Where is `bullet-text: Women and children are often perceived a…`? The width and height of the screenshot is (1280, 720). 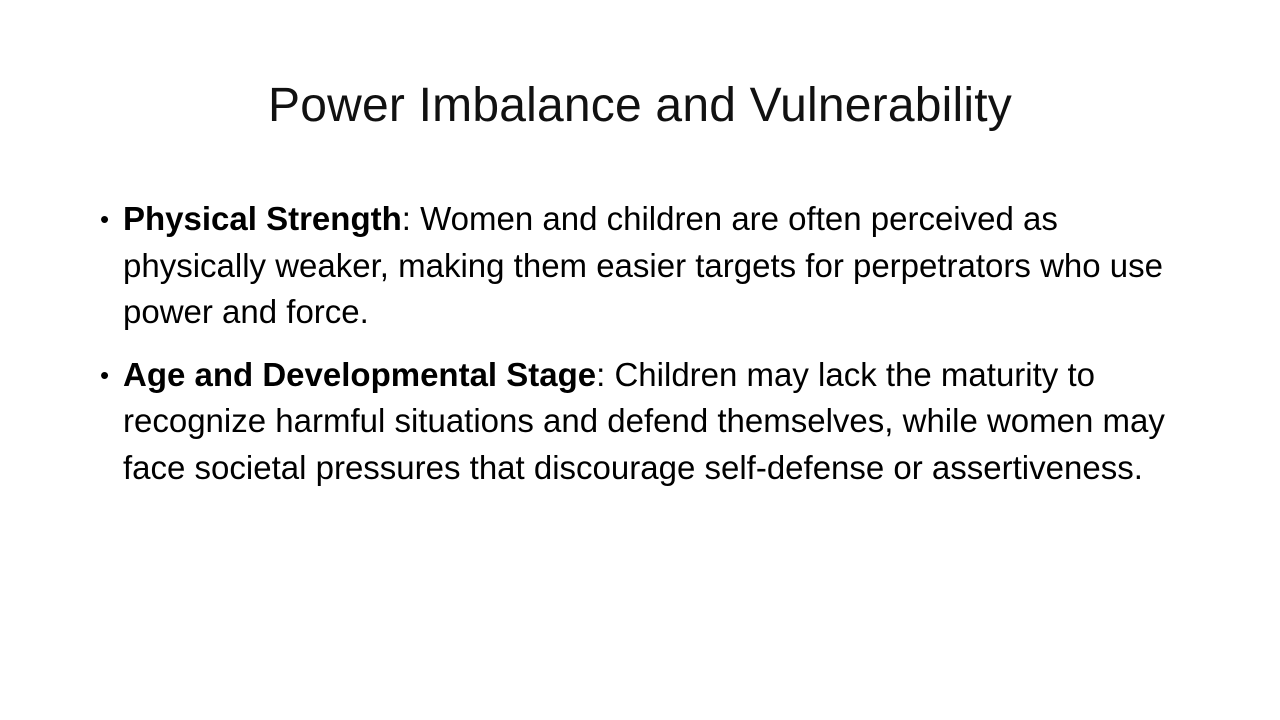 bullet-text: Women and children are often perceived a… is located at coordinates (643, 265).